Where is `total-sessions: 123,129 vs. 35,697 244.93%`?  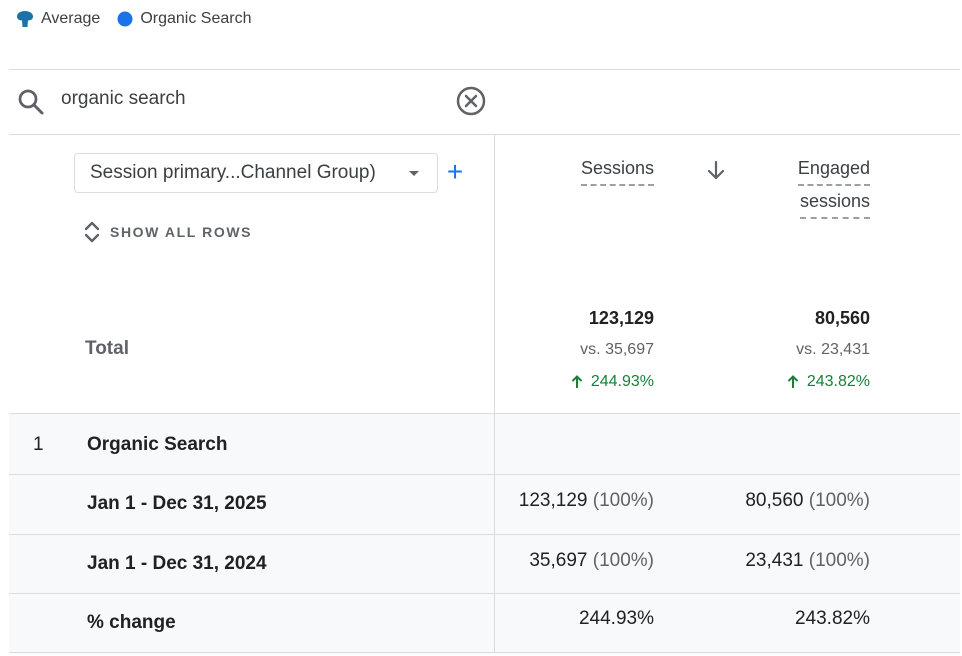 total-sessions: 123,129 vs. 35,697 244.93% is located at coordinates (612, 349).